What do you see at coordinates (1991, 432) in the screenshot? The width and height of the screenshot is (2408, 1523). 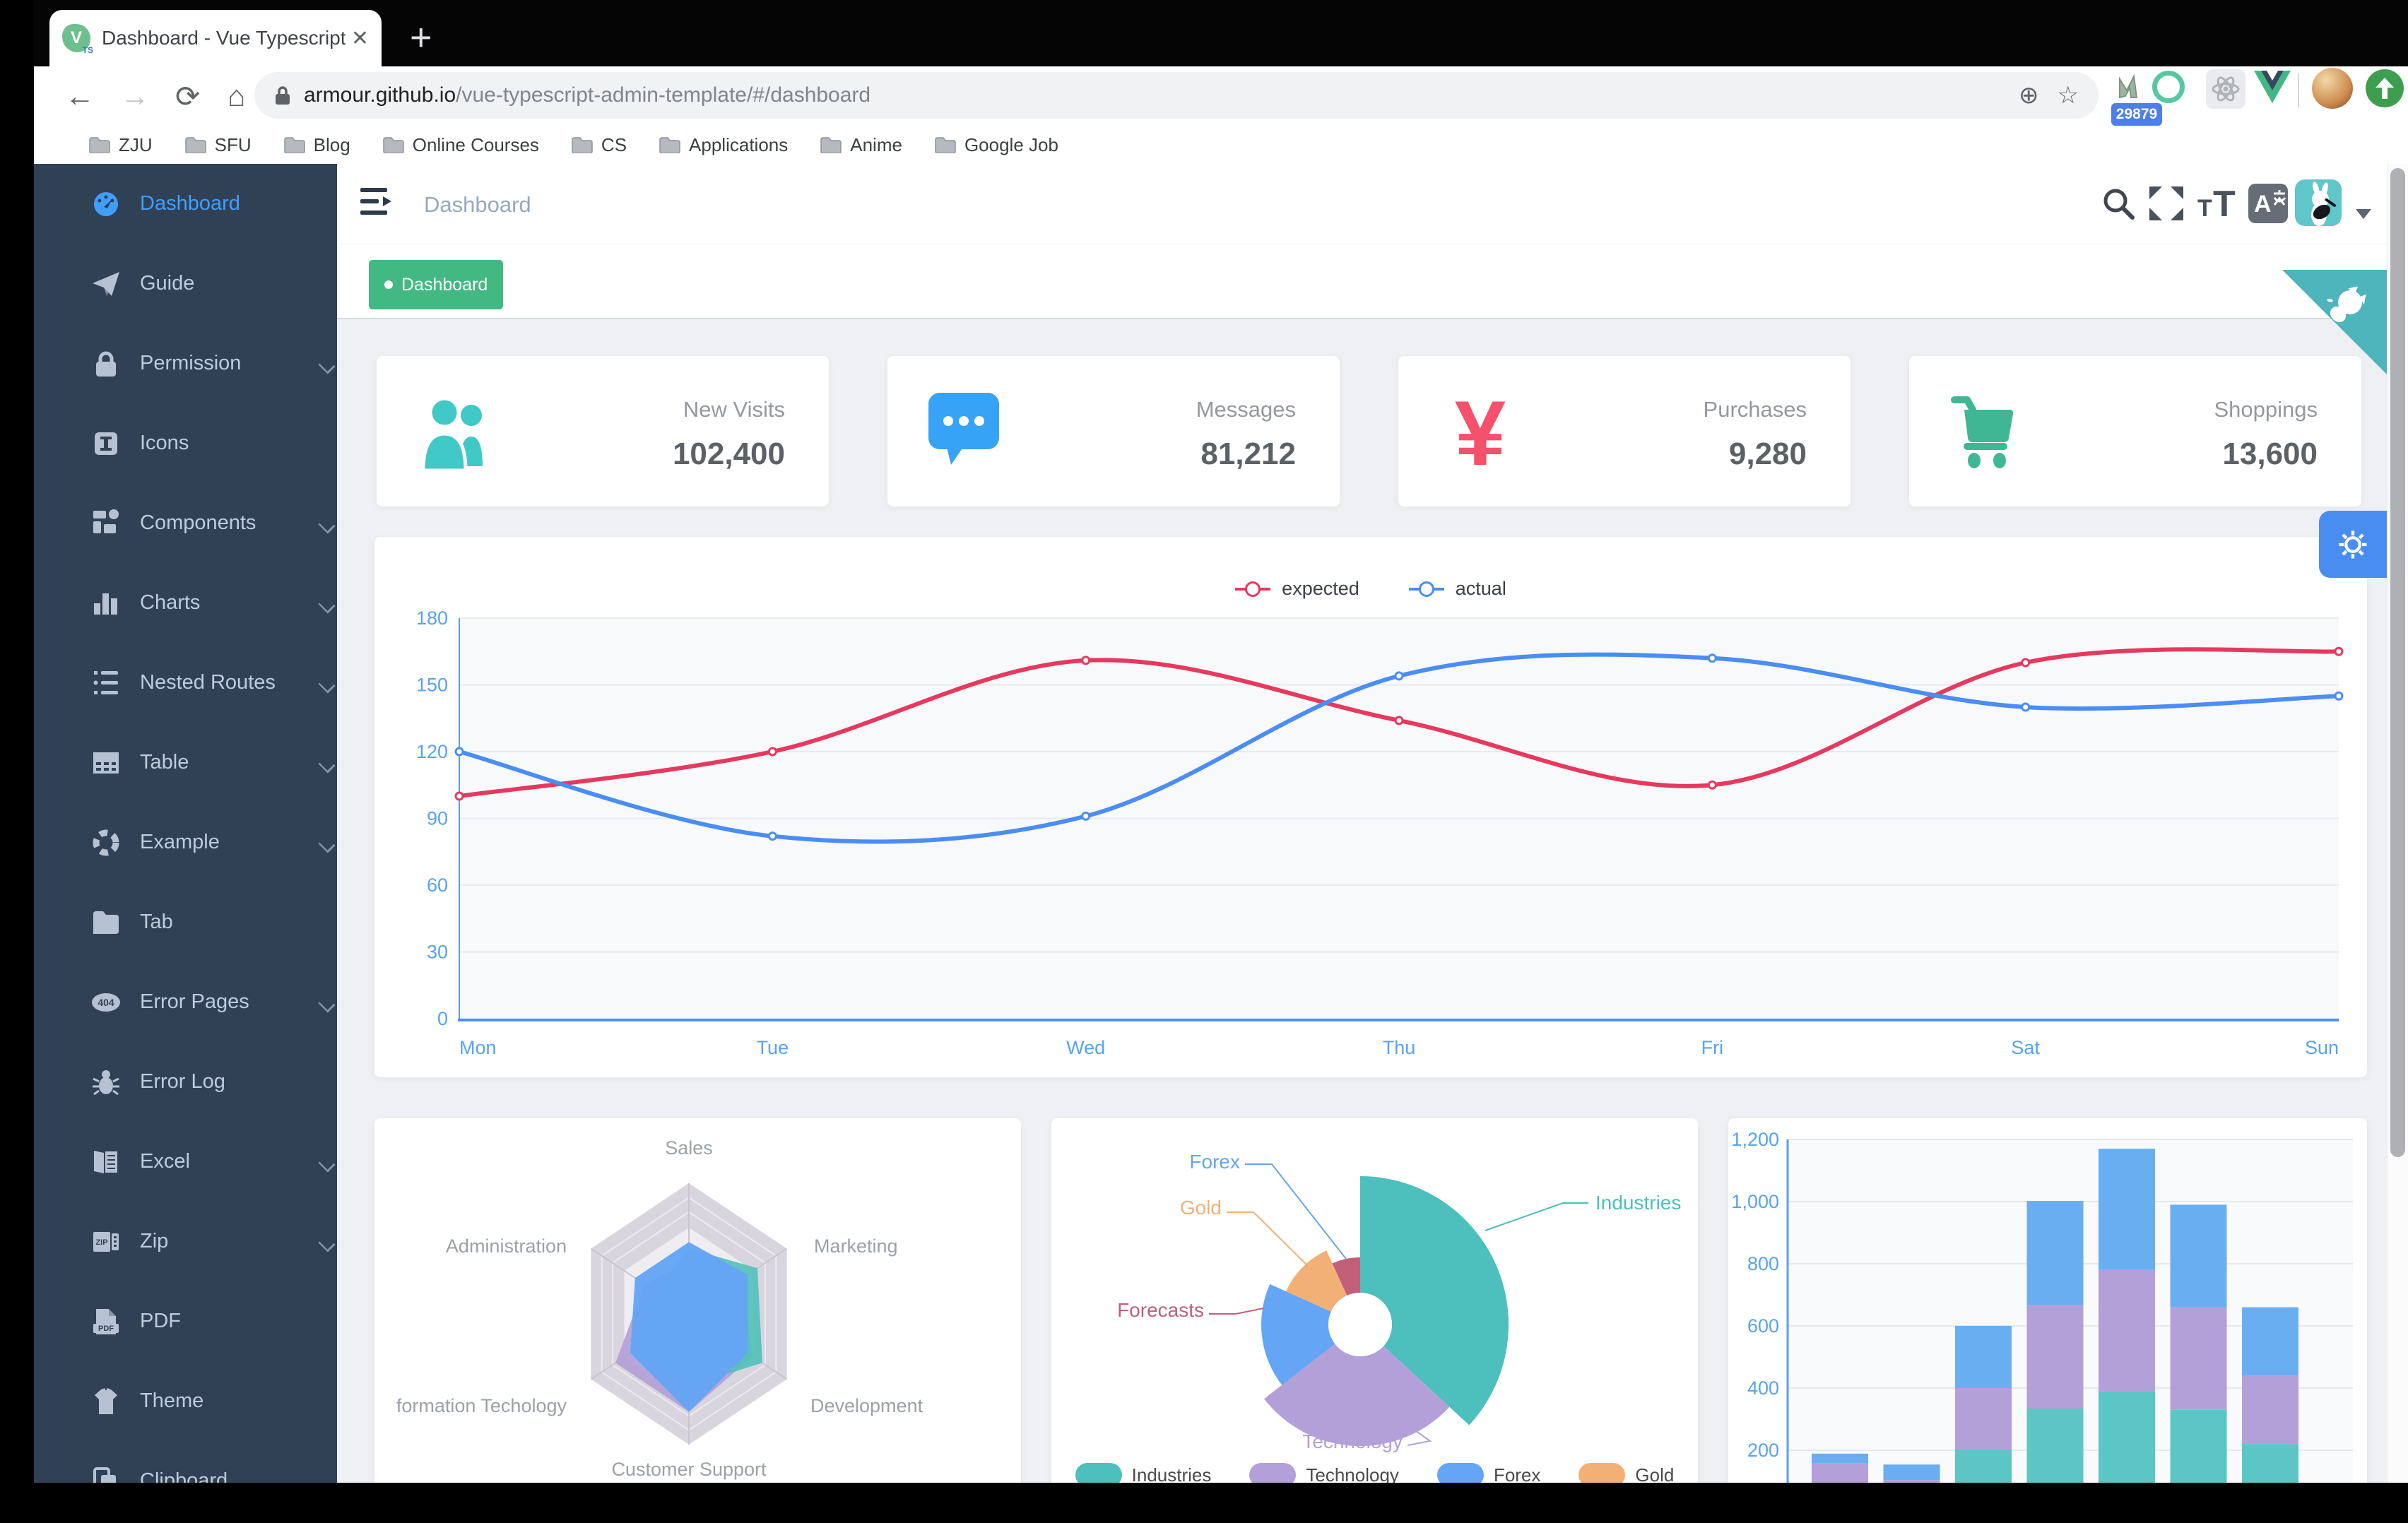 I see `cart-icon` at bounding box center [1991, 432].